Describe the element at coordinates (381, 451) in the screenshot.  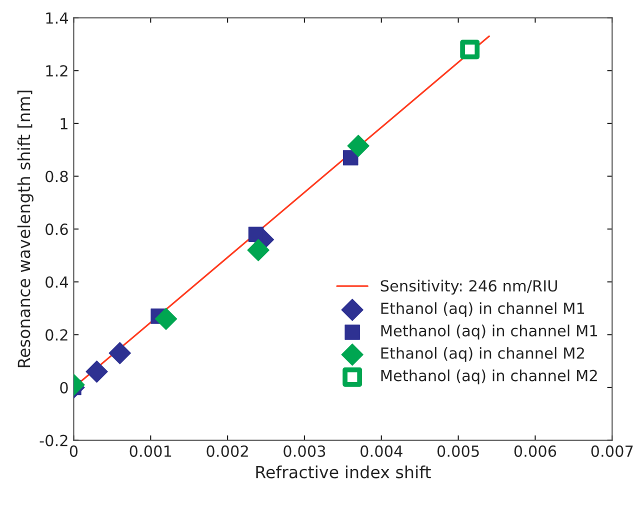
I see `x-tick-label: 0.004` at that location.